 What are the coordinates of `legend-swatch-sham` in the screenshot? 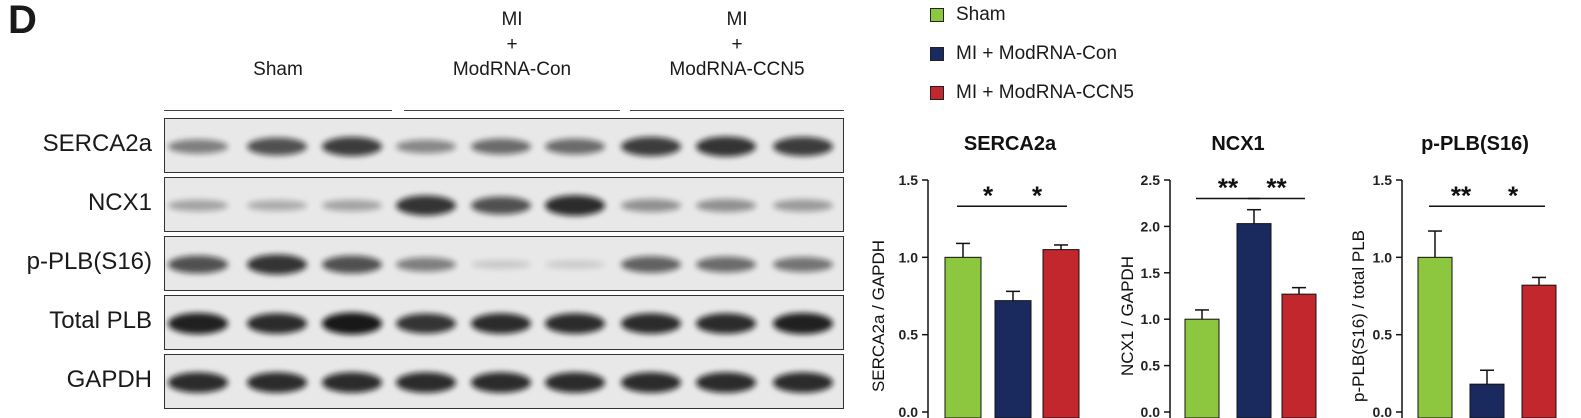 It's located at (937, 15).